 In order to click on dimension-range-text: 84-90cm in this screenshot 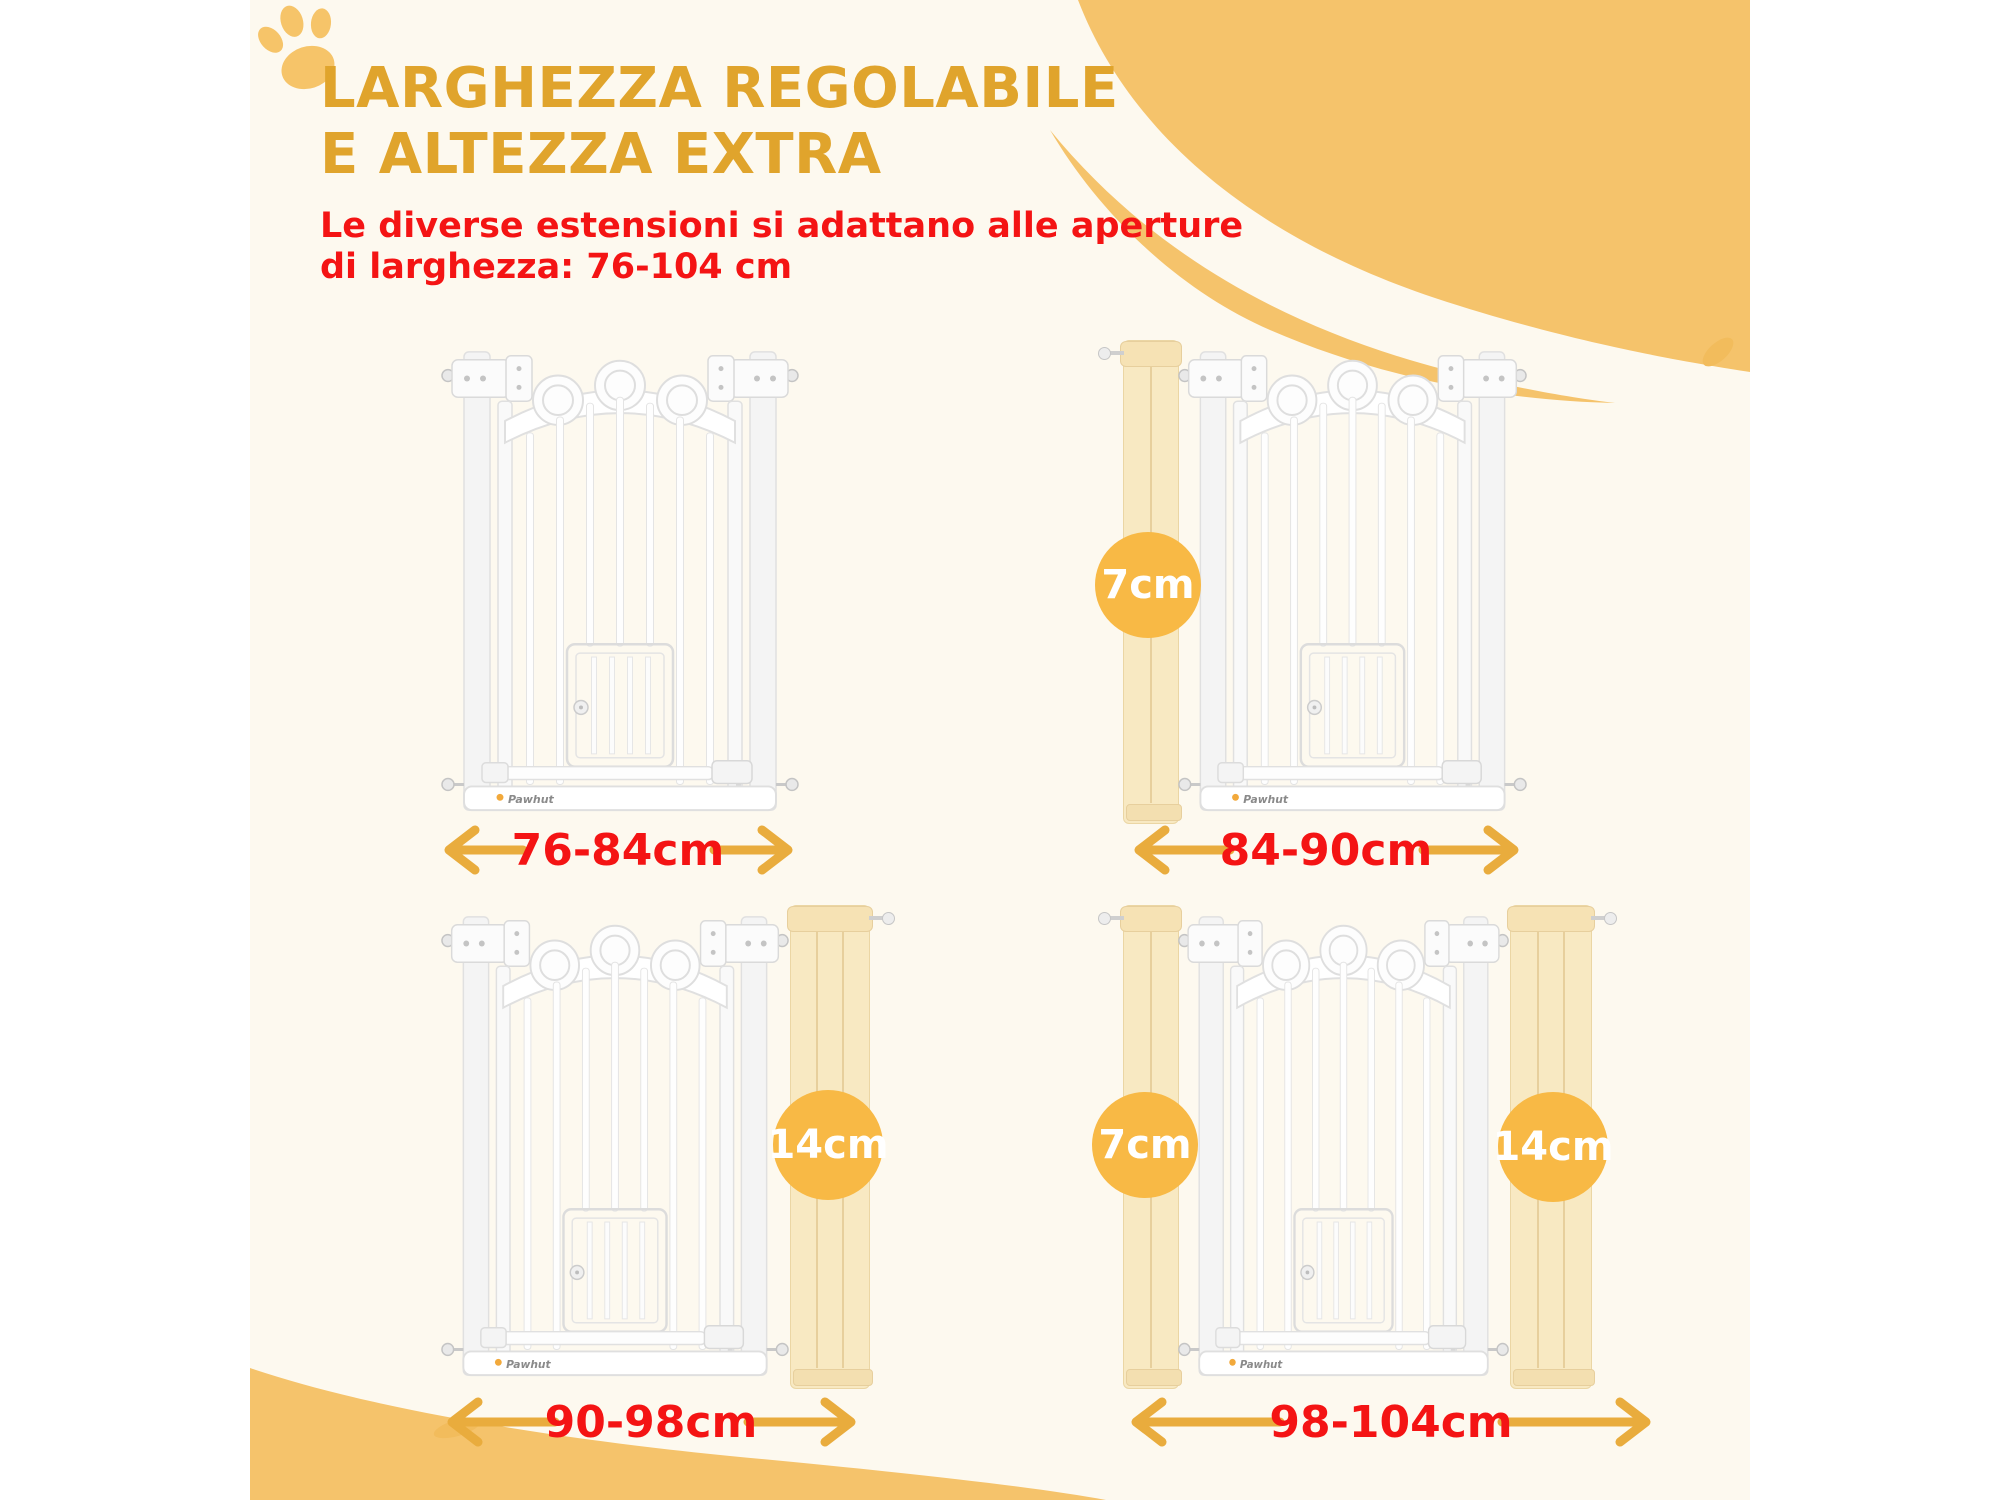, I will do `click(1326, 850)`.